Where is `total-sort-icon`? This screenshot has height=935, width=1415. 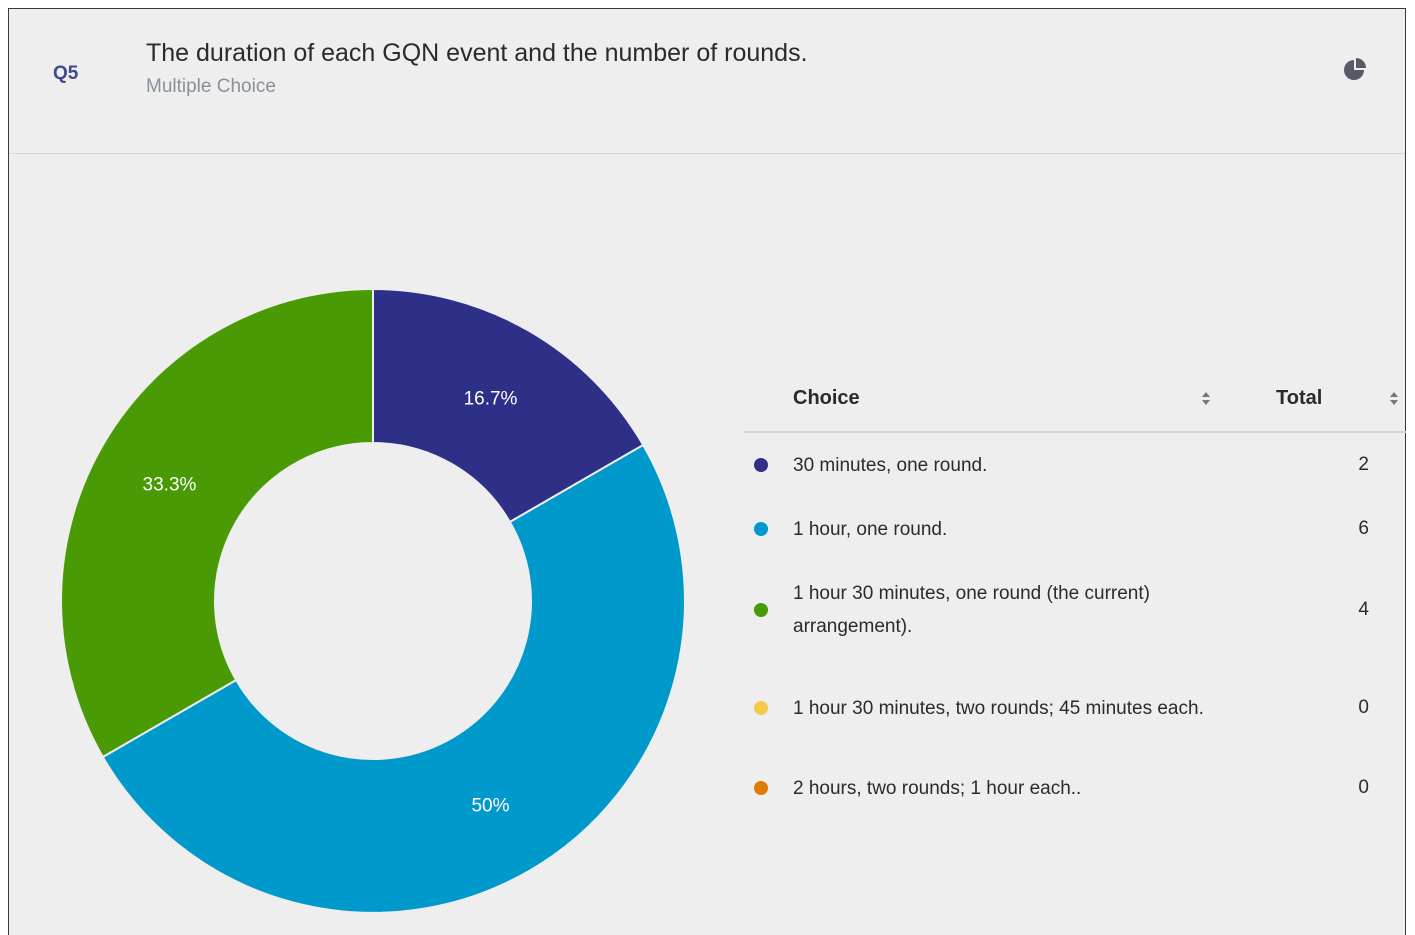
total-sort-icon is located at coordinates (1394, 399).